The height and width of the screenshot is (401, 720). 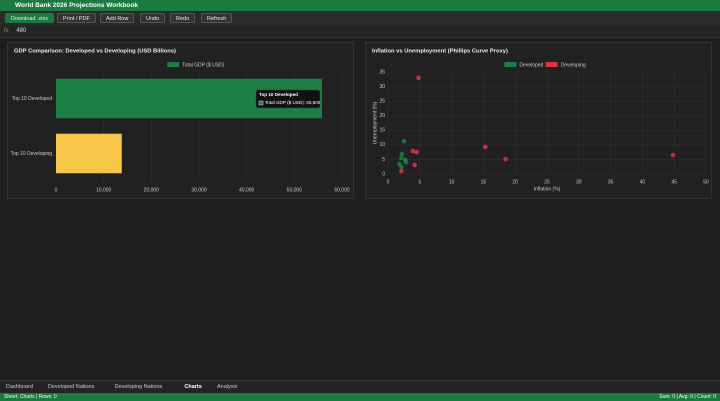 What do you see at coordinates (382, 87) in the screenshot?
I see `y-tick-label: 30` at bounding box center [382, 87].